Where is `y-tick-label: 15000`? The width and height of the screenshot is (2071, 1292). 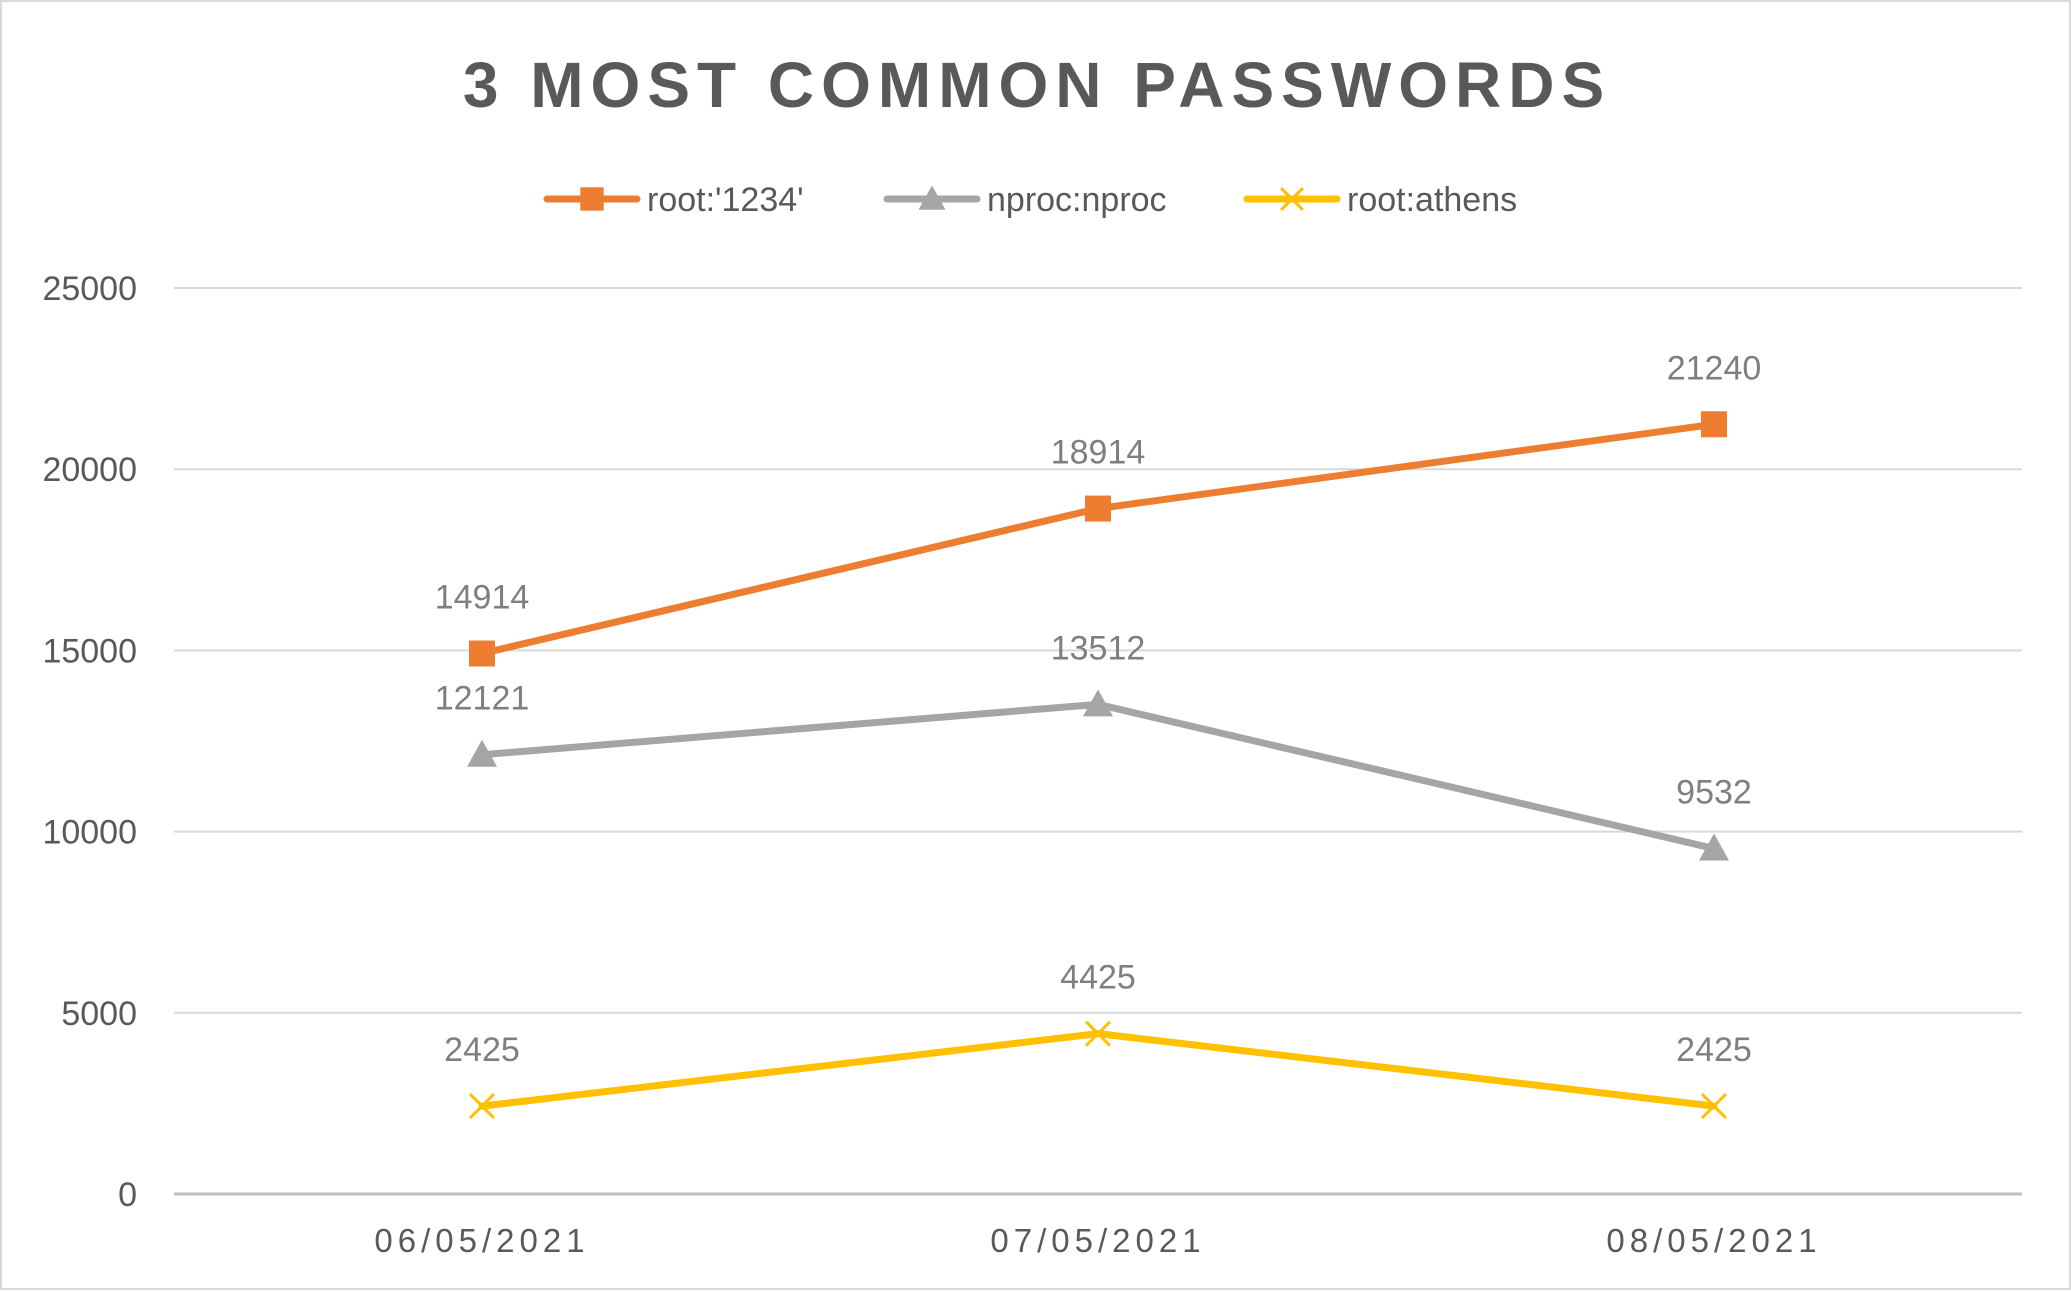 y-tick-label: 15000 is located at coordinates (89, 651).